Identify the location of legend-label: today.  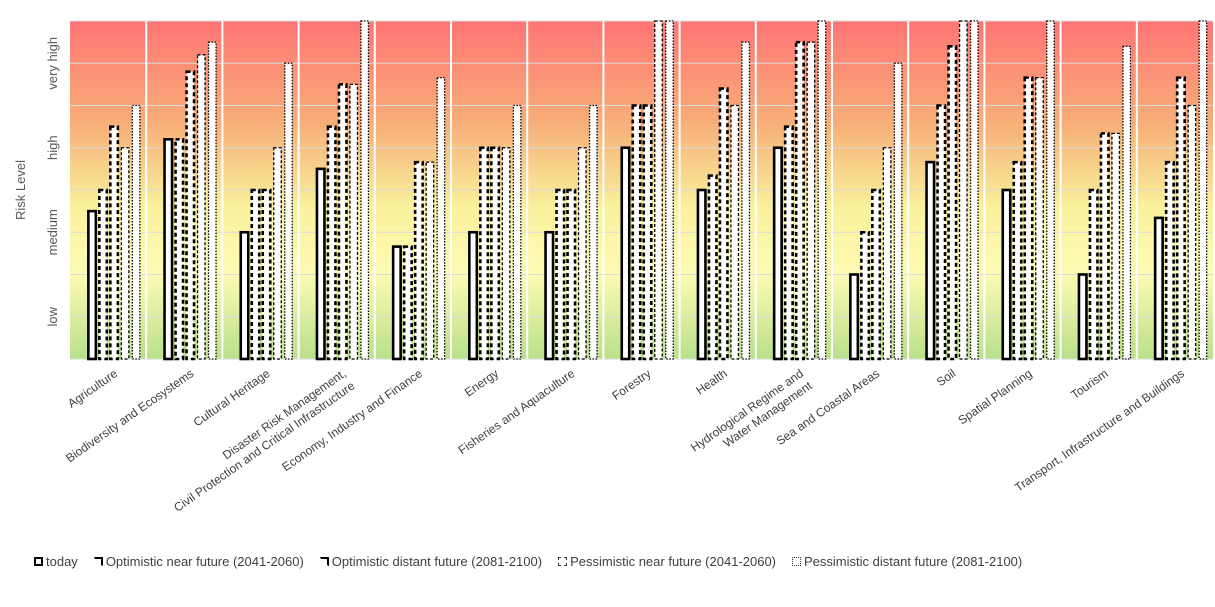
(62, 561).